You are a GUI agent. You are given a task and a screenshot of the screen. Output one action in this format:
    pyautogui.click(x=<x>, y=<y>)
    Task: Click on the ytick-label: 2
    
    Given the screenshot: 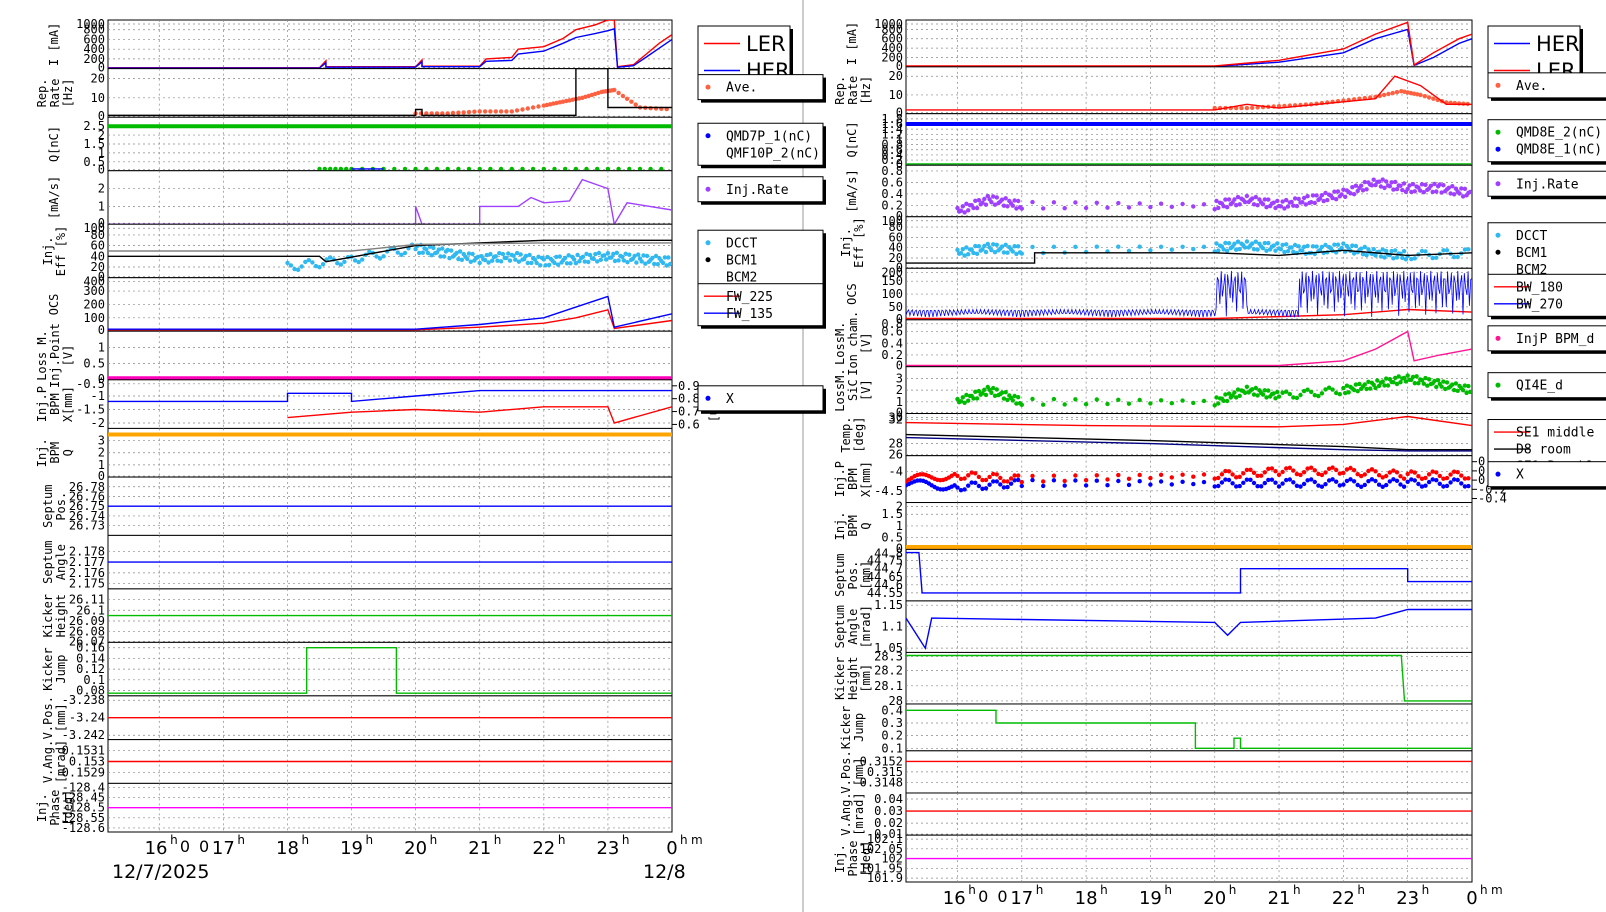 What is the action you would take?
    pyautogui.click(x=101, y=453)
    